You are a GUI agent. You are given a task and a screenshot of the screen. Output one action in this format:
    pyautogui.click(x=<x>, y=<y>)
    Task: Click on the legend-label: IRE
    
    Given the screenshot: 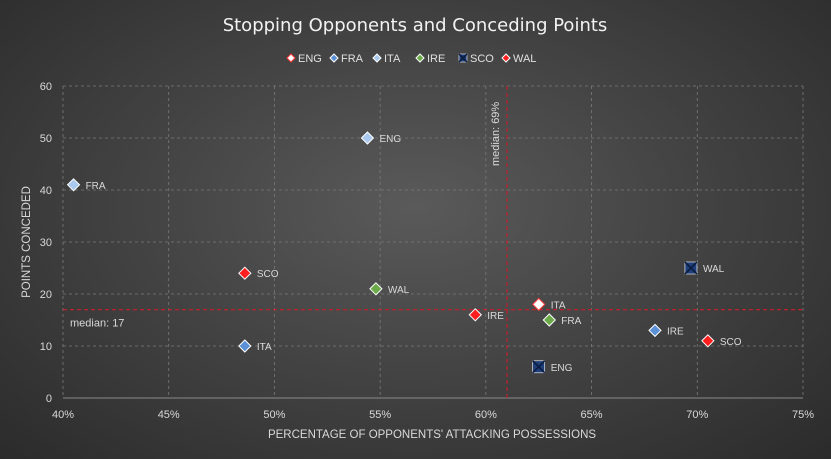 What is the action you would take?
    pyautogui.click(x=436, y=59)
    